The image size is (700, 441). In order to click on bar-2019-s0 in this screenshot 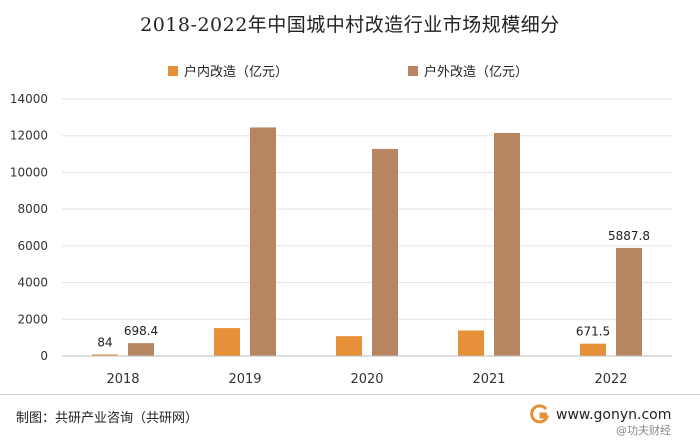, I will do `click(227, 342)`.